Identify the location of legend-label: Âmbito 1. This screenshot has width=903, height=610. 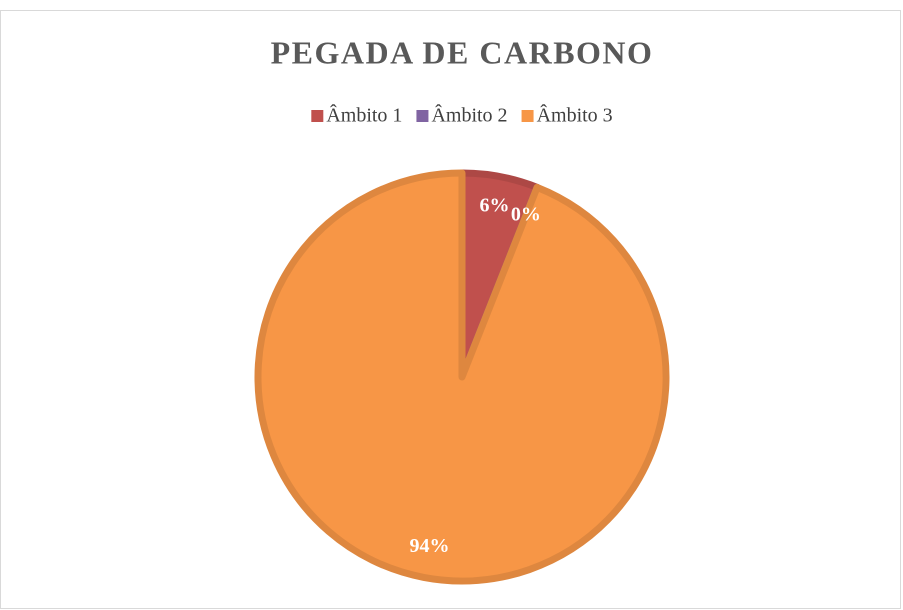
(364, 115).